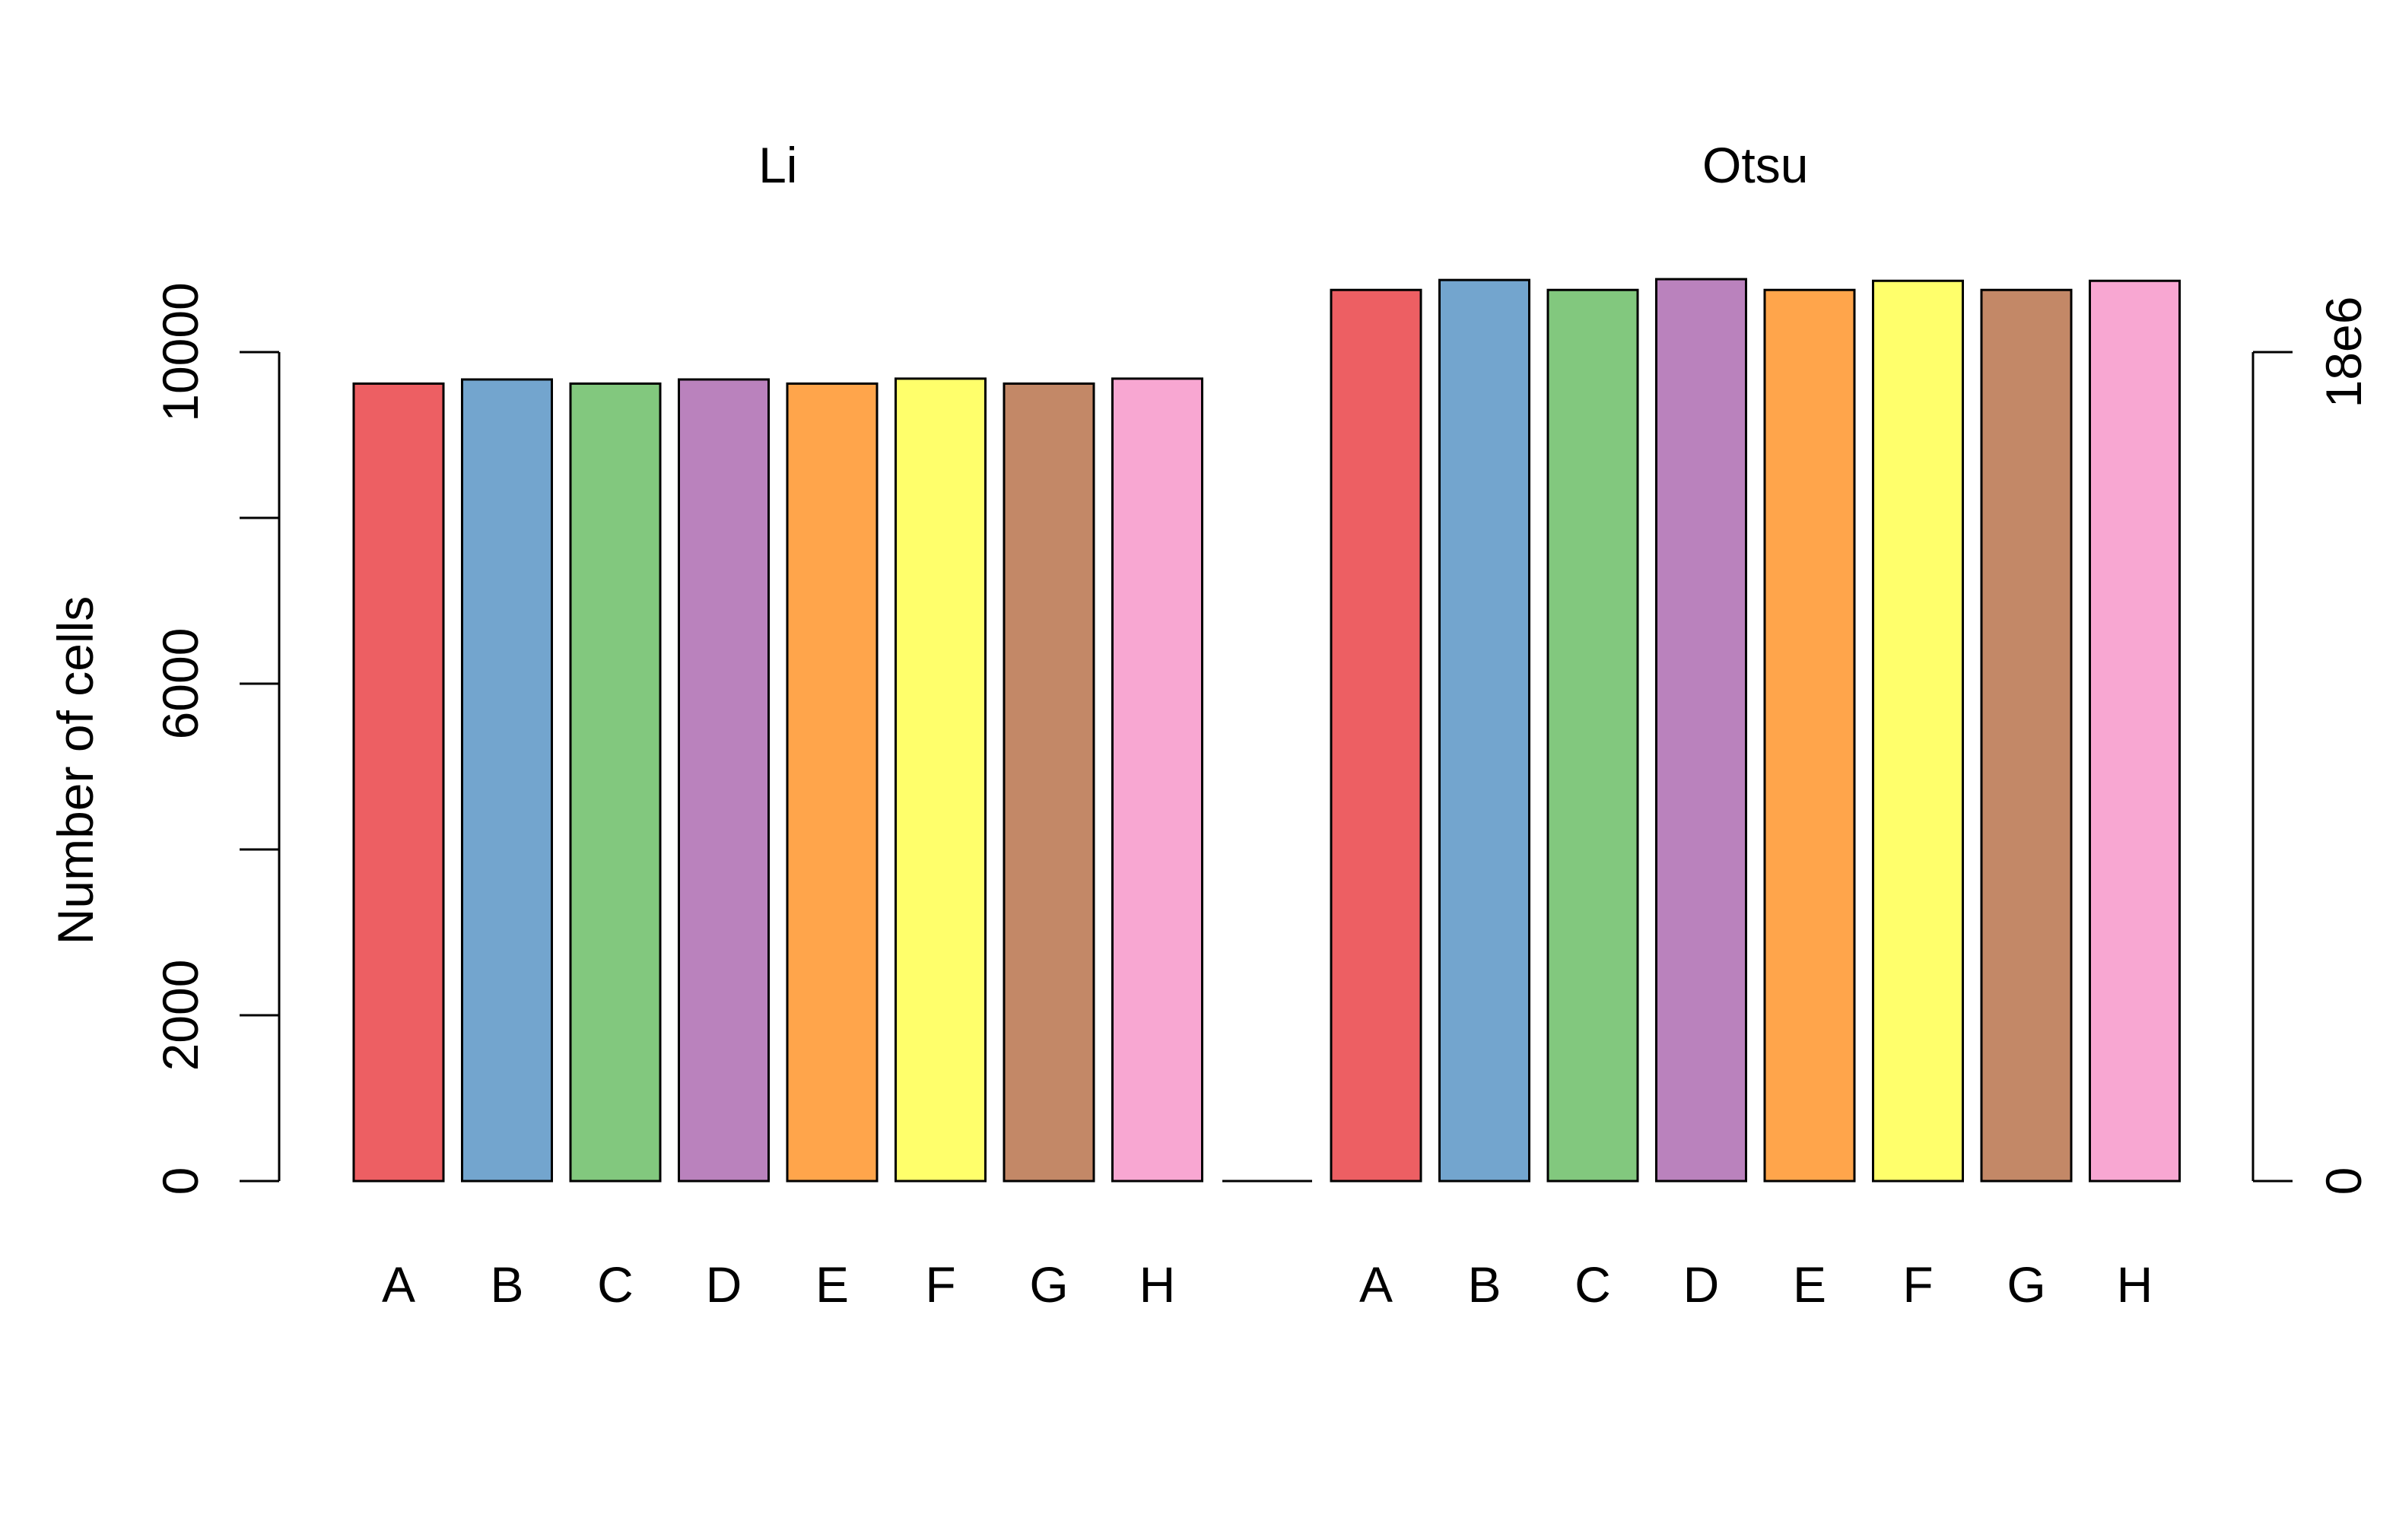  What do you see at coordinates (777, 165) in the screenshot?
I see `group-title: Li` at bounding box center [777, 165].